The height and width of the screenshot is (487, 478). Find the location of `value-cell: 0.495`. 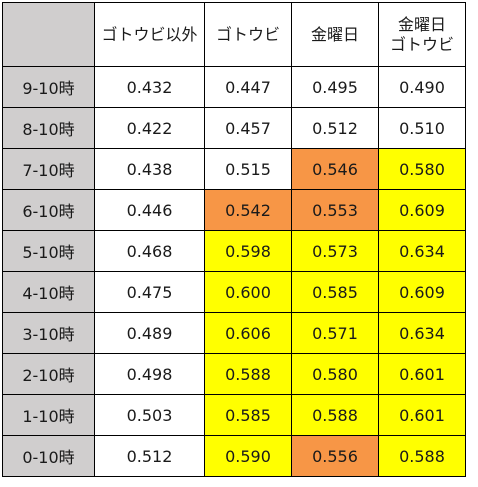

value-cell: 0.495 is located at coordinates (335, 87).